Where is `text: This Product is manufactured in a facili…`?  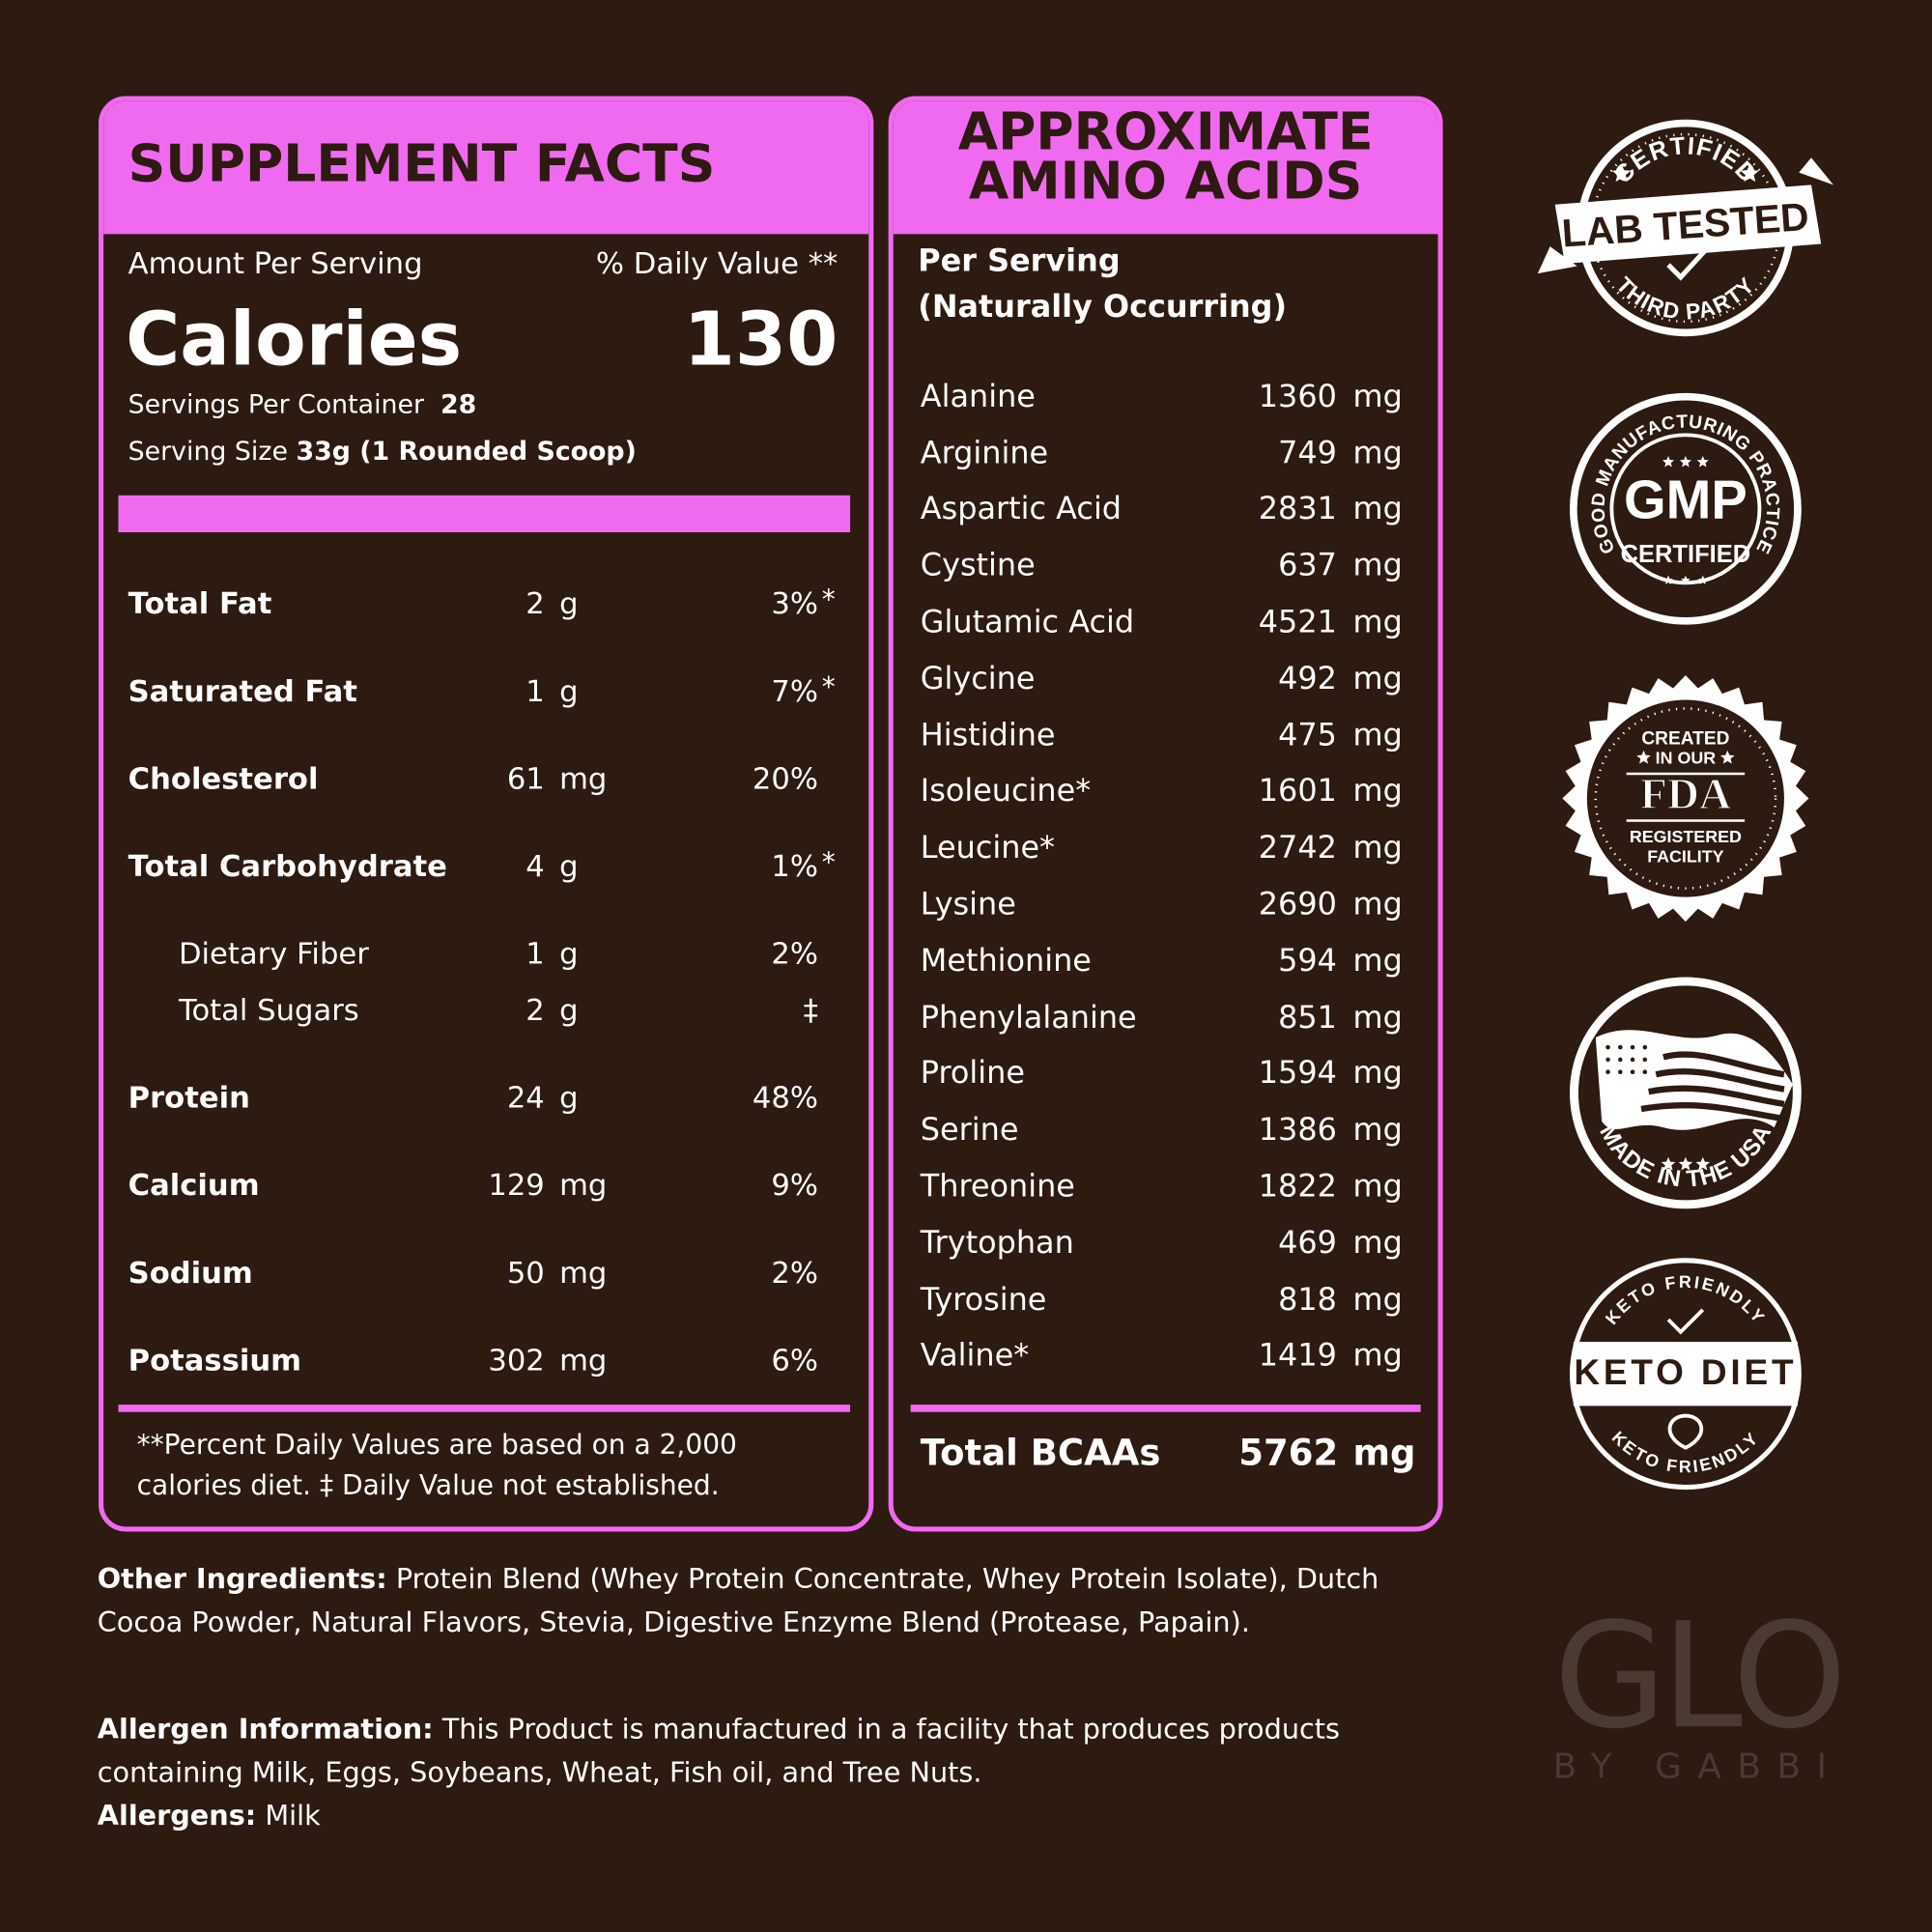
text: This Product is manufactured in a facili… is located at coordinates (718, 1752).